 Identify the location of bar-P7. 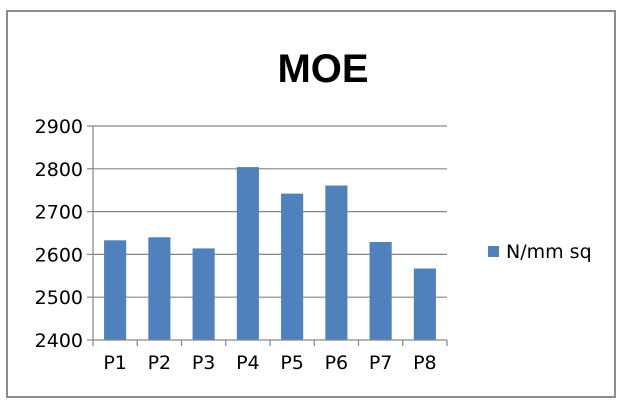
(380, 290).